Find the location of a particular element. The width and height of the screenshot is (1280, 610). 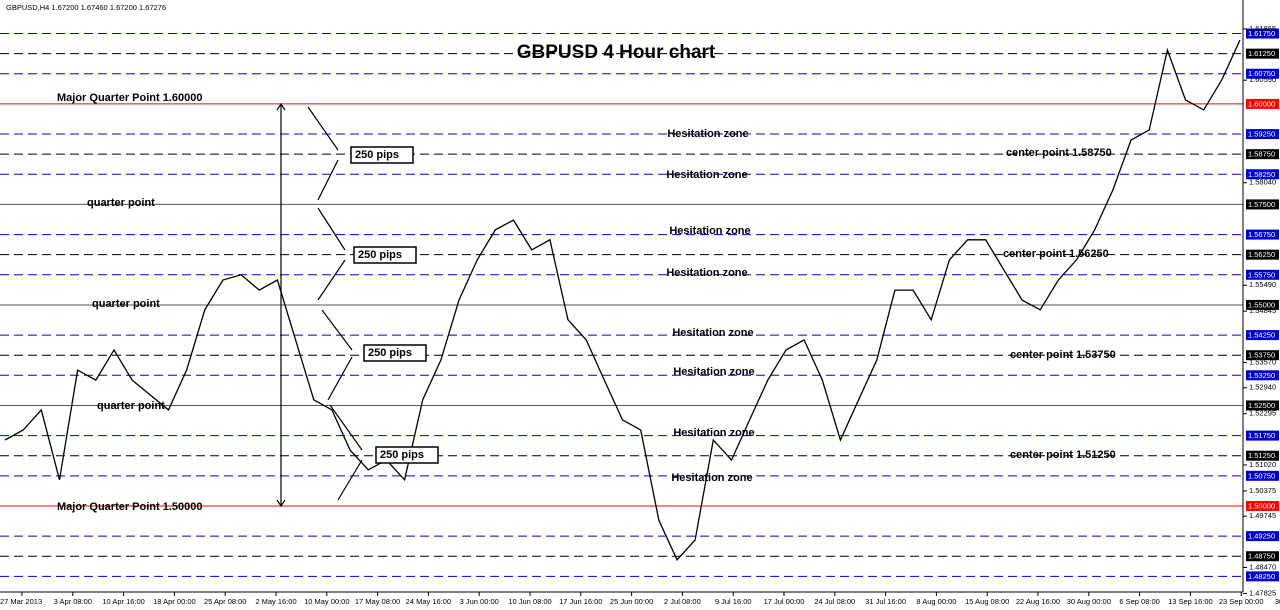

x-tick-label: 27 Mar 2013 is located at coordinates (21, 601).